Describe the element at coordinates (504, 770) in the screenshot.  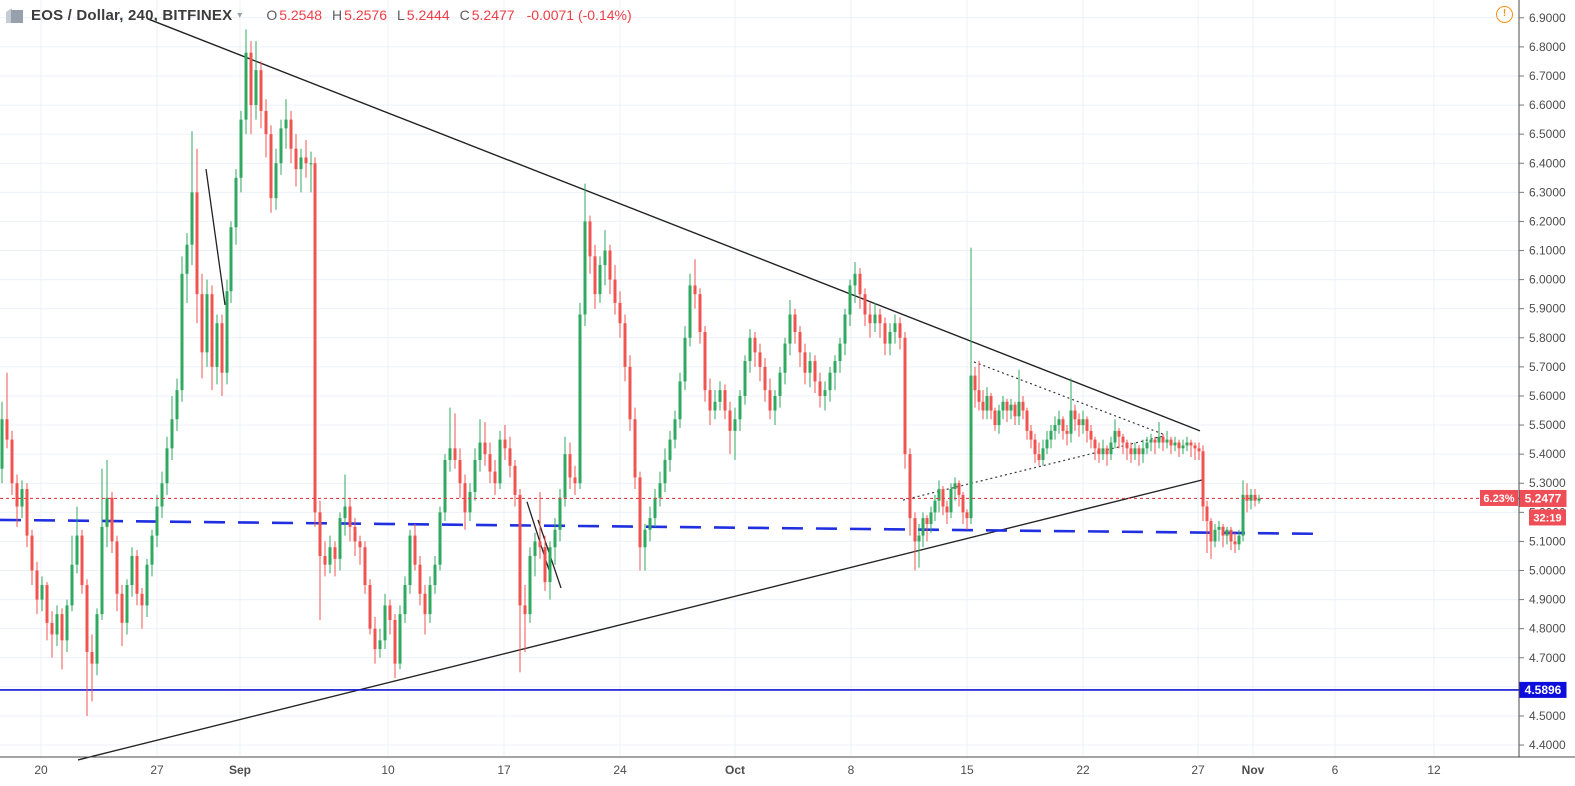
I see `time-tick-label: 17` at that location.